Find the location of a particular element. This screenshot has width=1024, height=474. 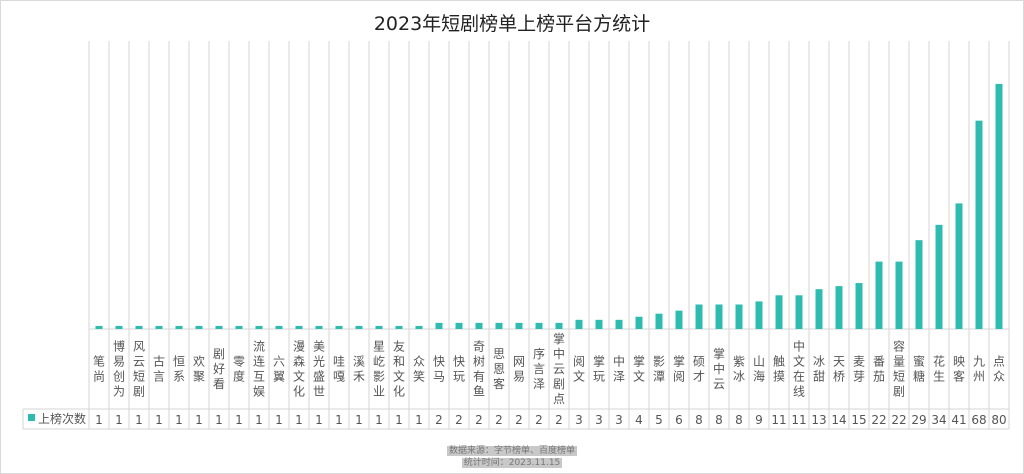

category-label: 点众 is located at coordinates (999, 369).